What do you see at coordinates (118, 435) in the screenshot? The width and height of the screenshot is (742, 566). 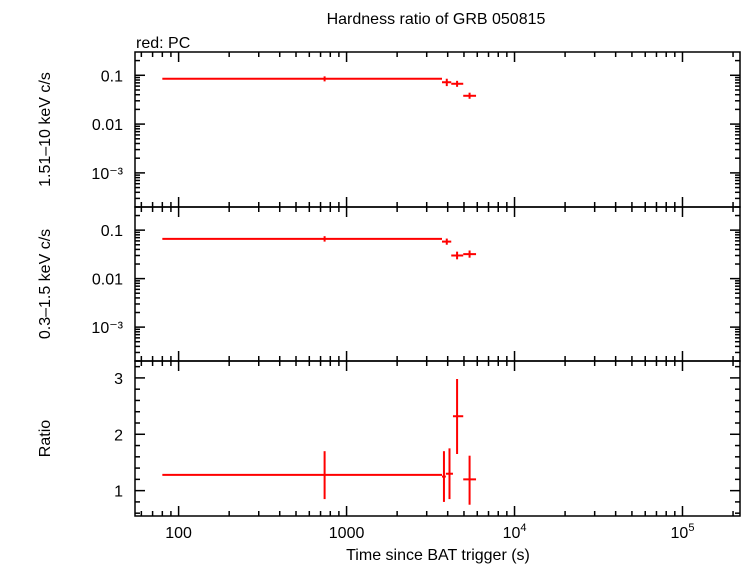 I see `y-tick-label: 2` at bounding box center [118, 435].